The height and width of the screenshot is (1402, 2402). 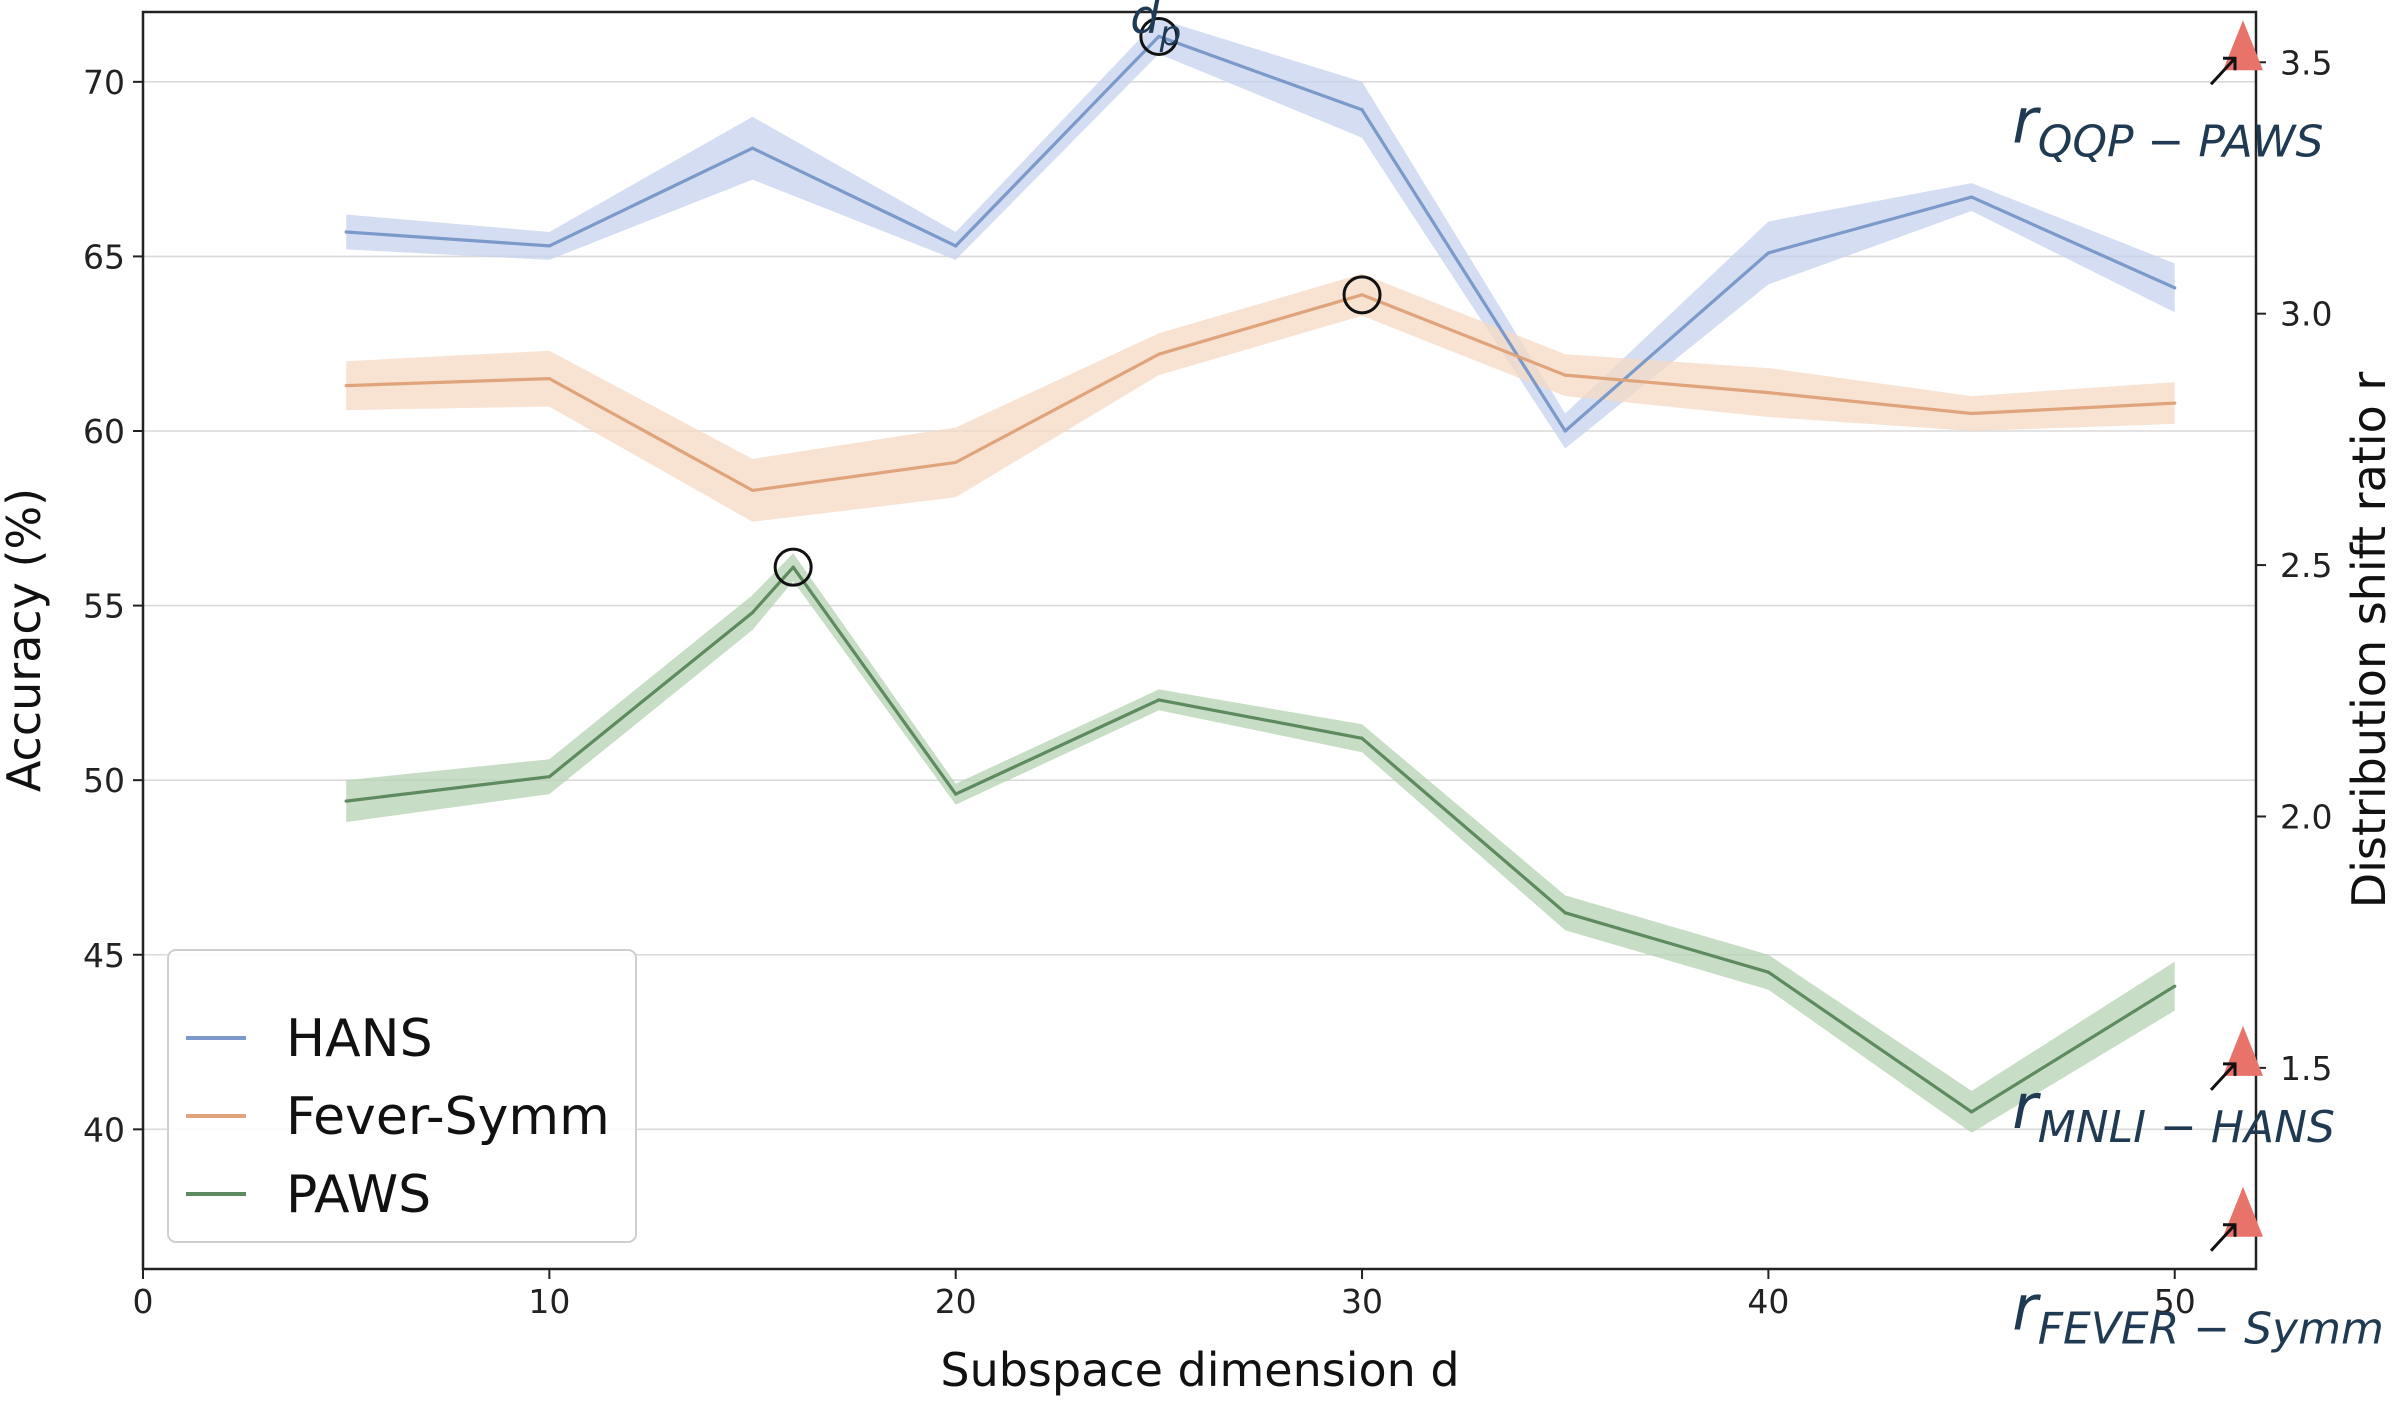 What do you see at coordinates (104, 955) in the screenshot?
I see `y-tick-label-45: 45` at bounding box center [104, 955].